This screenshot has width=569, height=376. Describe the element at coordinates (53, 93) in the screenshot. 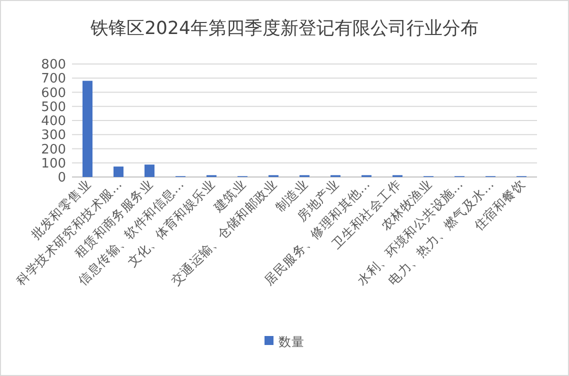

I see `y-tick-label: 600` at that location.